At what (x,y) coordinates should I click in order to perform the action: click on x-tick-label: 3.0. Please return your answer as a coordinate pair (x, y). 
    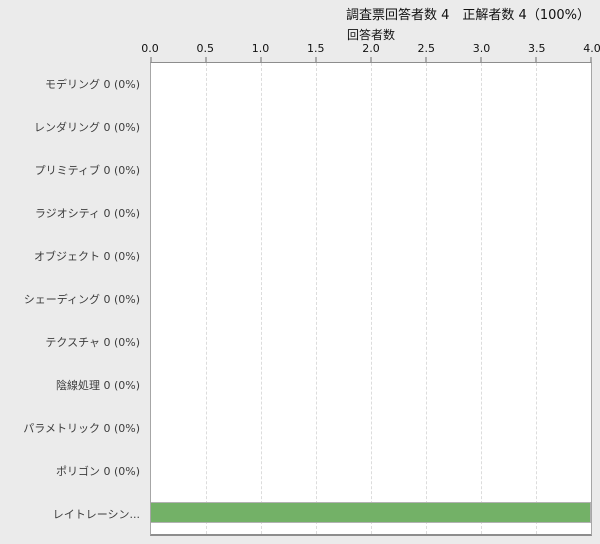
    Looking at the image, I should click on (481, 48).